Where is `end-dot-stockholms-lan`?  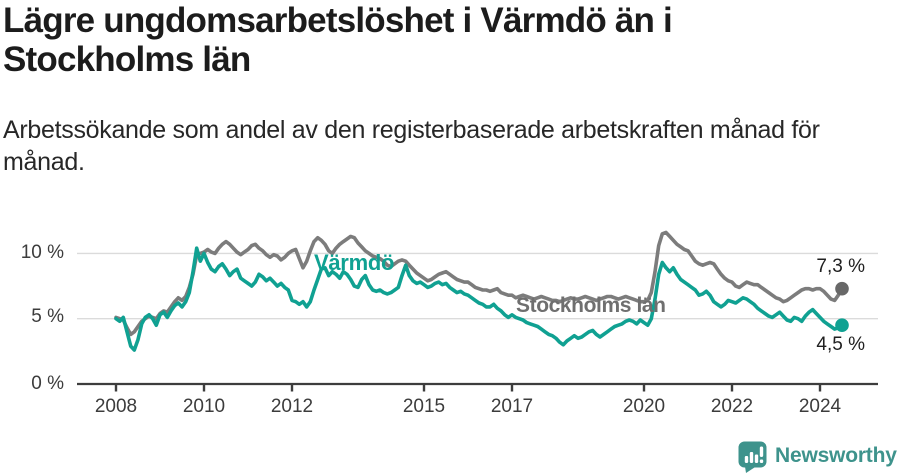 end-dot-stockholms-lan is located at coordinates (842, 288).